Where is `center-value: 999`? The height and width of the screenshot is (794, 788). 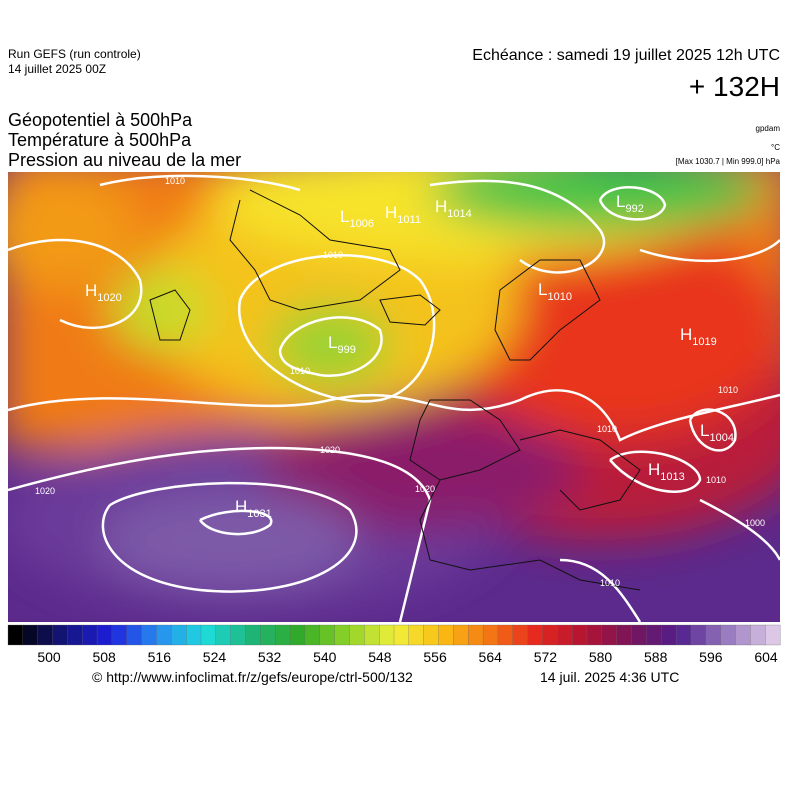
center-value: 999 is located at coordinates (346, 350).